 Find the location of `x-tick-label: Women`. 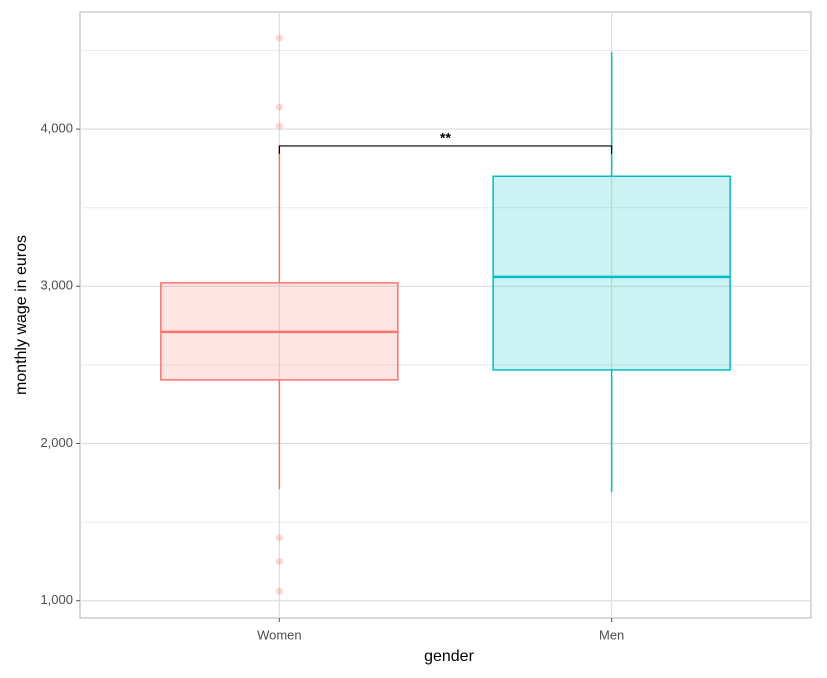

x-tick-label: Women is located at coordinates (279, 634).